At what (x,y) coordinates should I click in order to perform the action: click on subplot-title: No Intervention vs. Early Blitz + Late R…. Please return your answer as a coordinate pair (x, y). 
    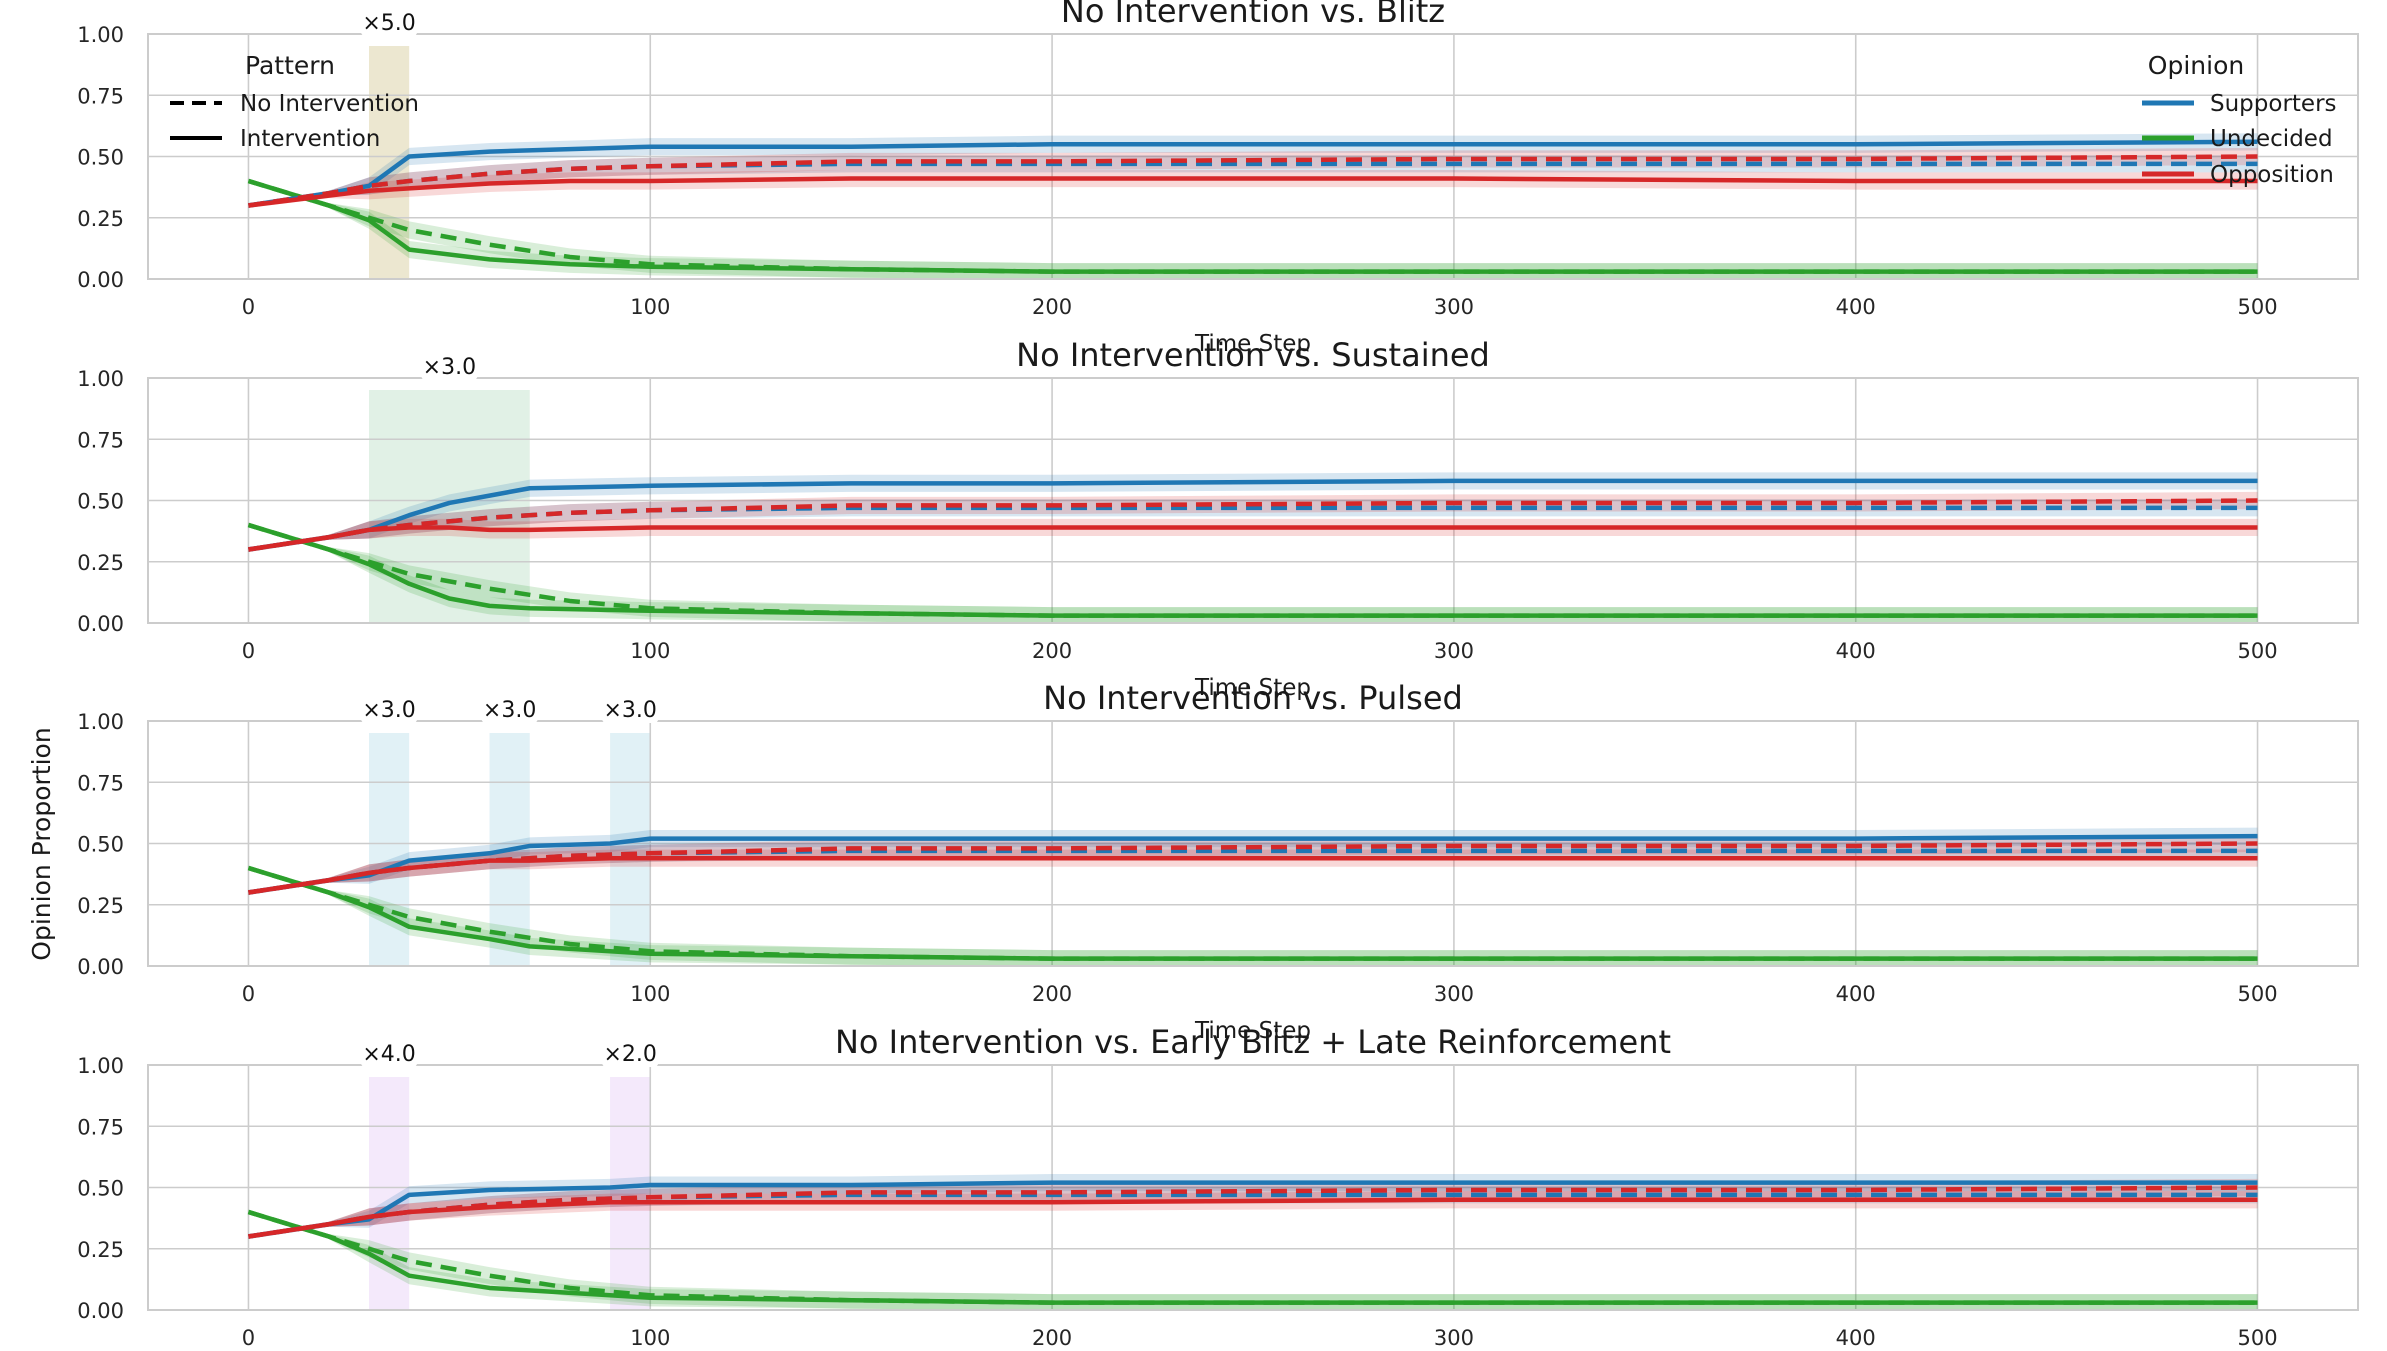
    Looking at the image, I should click on (1253, 1042).